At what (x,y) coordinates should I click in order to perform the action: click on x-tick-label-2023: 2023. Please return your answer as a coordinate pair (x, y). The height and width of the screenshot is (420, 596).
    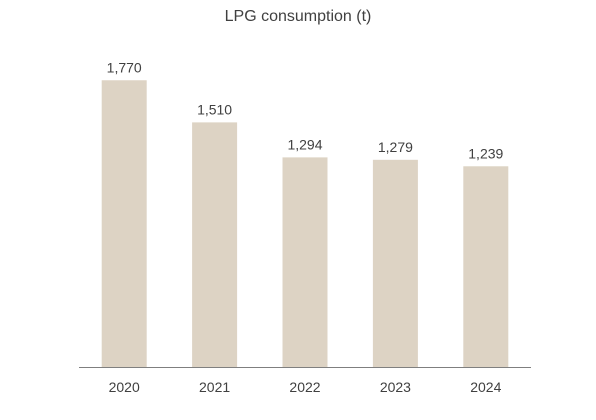
    Looking at the image, I should click on (395, 387).